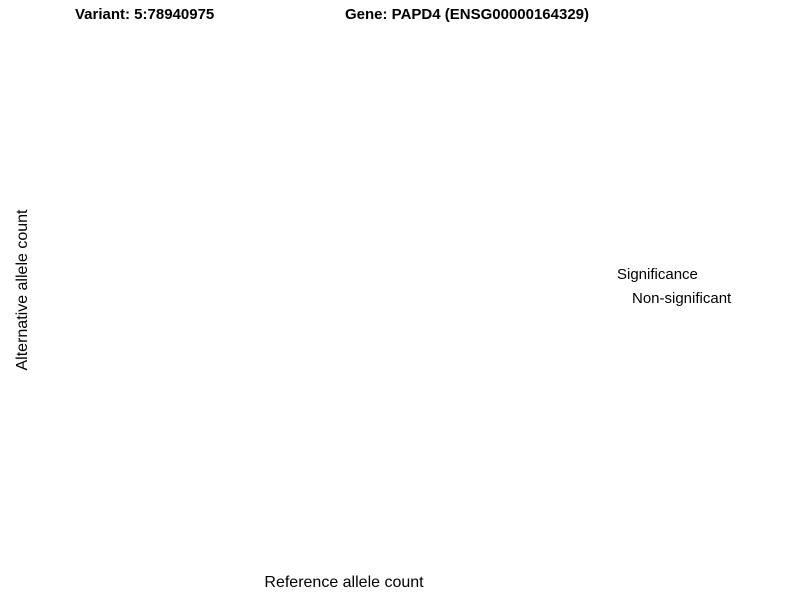  I want to click on x-axis-title: Reference allele count, so click(344, 582).